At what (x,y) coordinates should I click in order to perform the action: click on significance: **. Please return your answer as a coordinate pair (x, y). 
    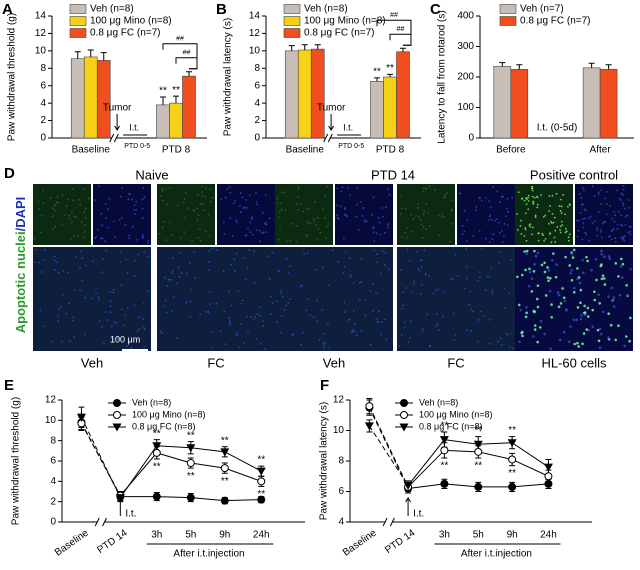
    Looking at the image, I should click on (157, 433).